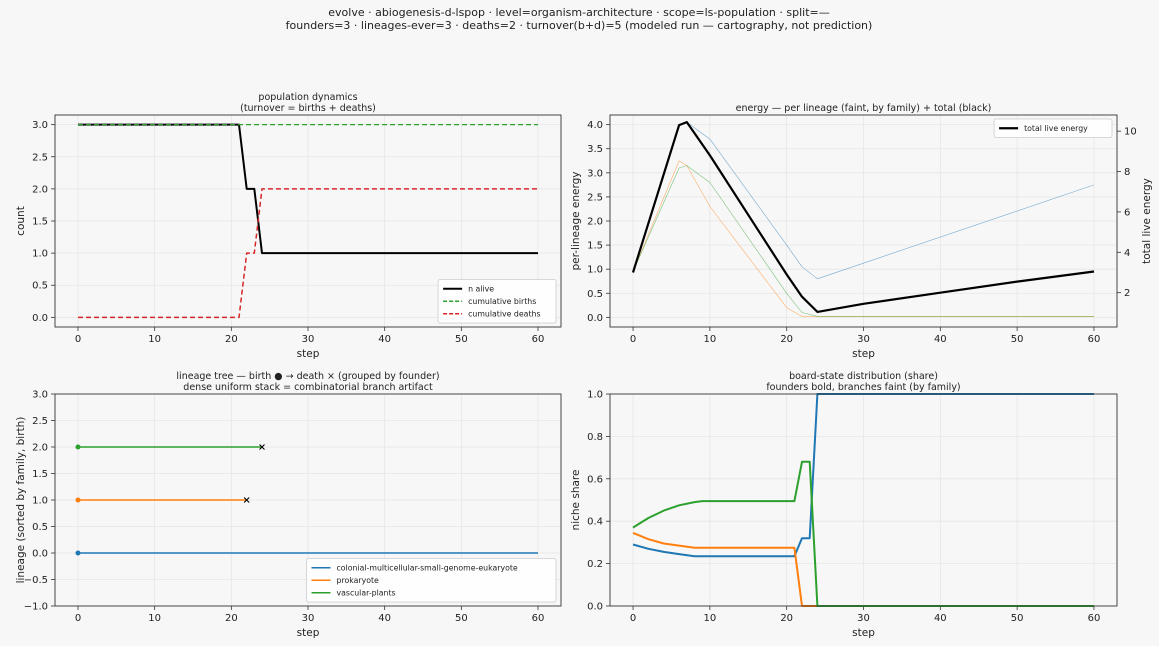 The image size is (1159, 646). What do you see at coordinates (1056, 128) in the screenshot?
I see `legend-label: total live energy` at bounding box center [1056, 128].